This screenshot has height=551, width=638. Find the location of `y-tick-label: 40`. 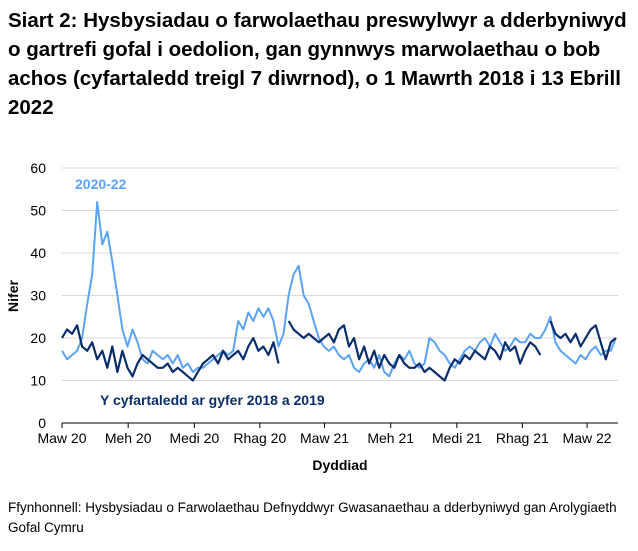

y-tick-label: 40 is located at coordinates (38, 253).